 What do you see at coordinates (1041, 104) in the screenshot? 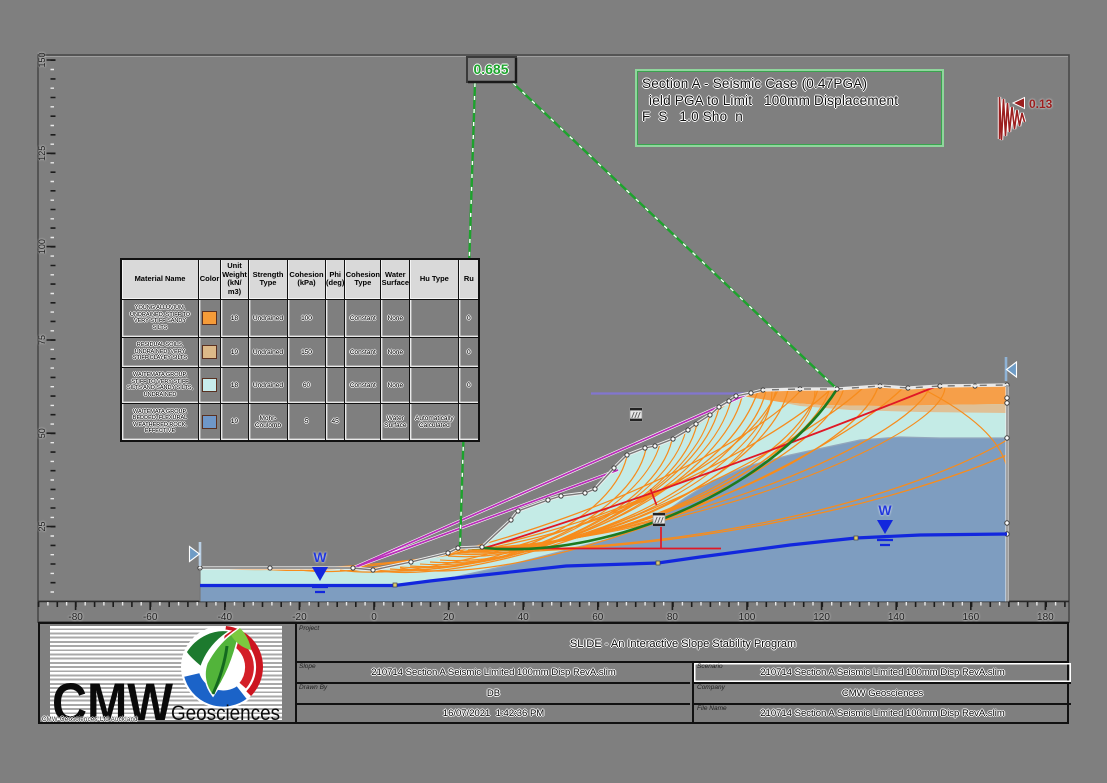
I see `svg-text: 0.13` at bounding box center [1041, 104].